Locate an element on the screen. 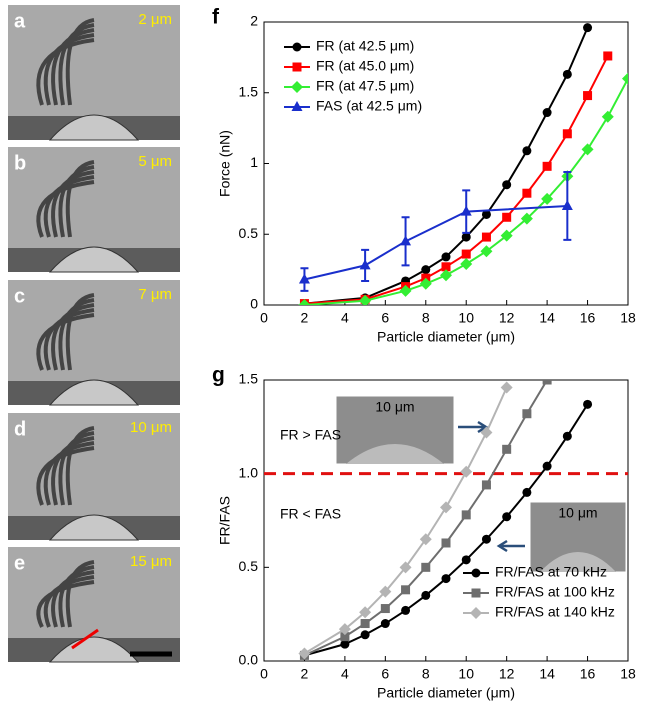 This screenshot has width=648, height=717. legend-label: FR/FAS at 100 kHz is located at coordinates (555, 592).